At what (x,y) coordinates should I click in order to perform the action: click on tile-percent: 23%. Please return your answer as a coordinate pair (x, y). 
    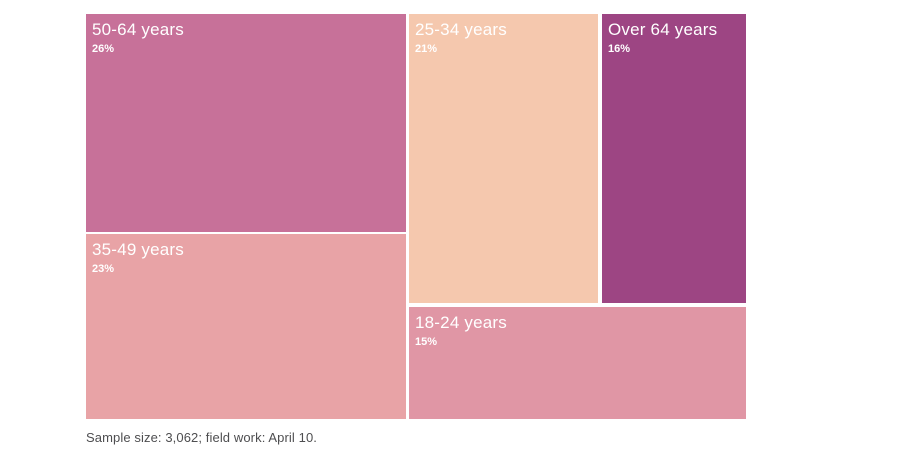
    Looking at the image, I should click on (103, 269).